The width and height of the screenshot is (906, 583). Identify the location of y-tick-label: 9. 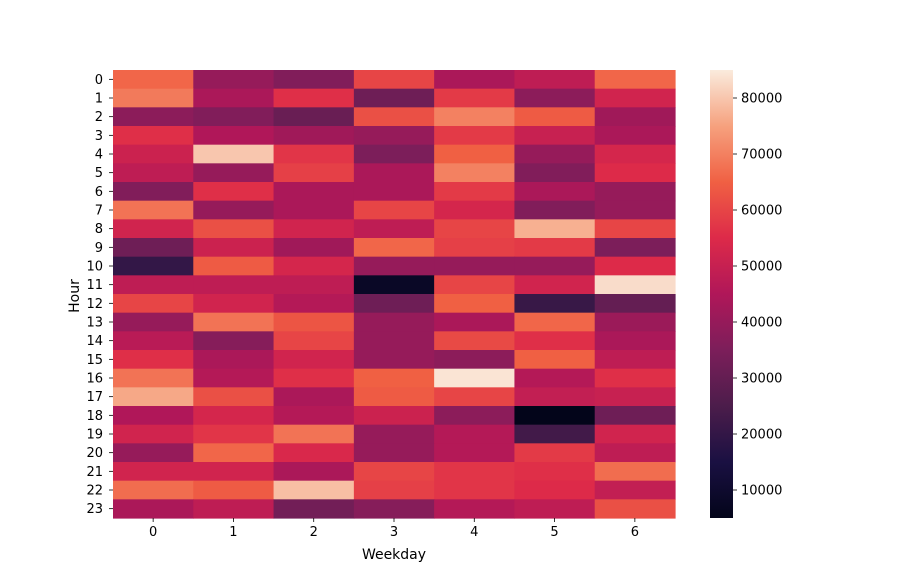
(99, 248).